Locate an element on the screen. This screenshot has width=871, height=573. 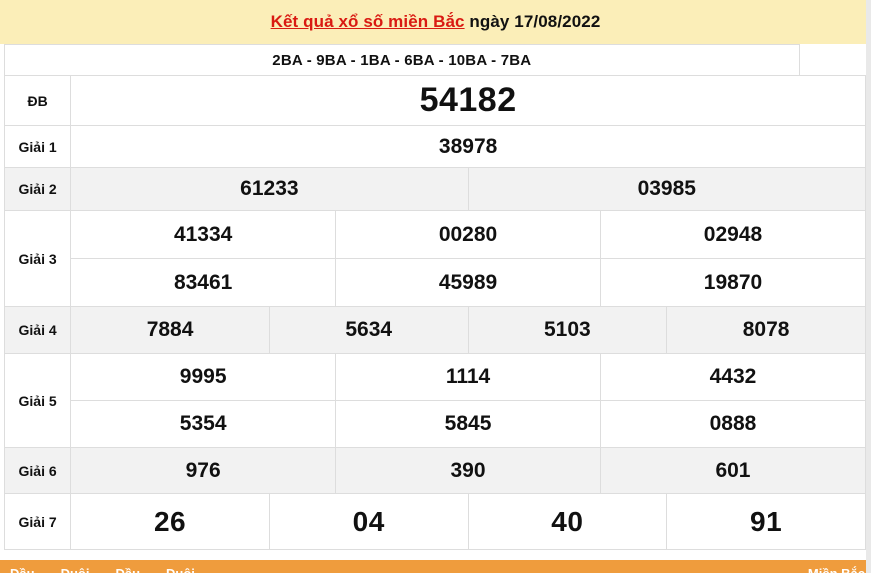
head-tail-label-1: Đuôi is located at coordinates (75, 569).